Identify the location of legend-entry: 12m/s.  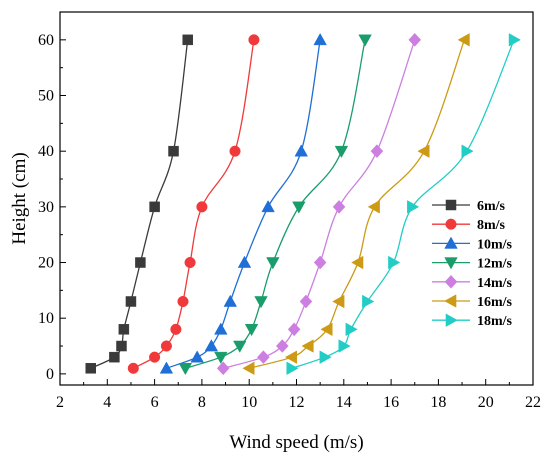
(472, 264).